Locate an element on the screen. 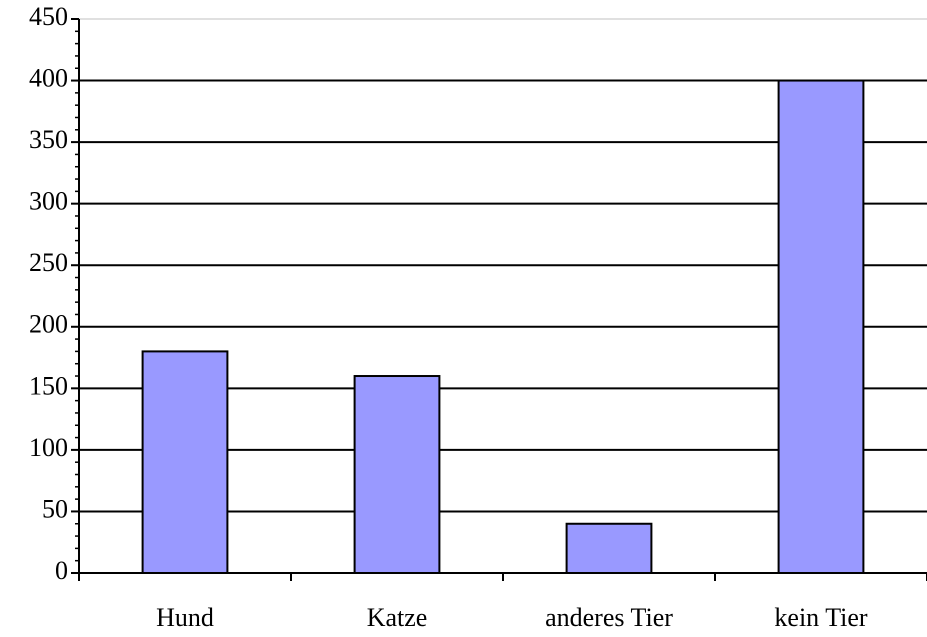 The width and height of the screenshot is (927, 637). y-tick-label: 400 is located at coordinates (48, 78).